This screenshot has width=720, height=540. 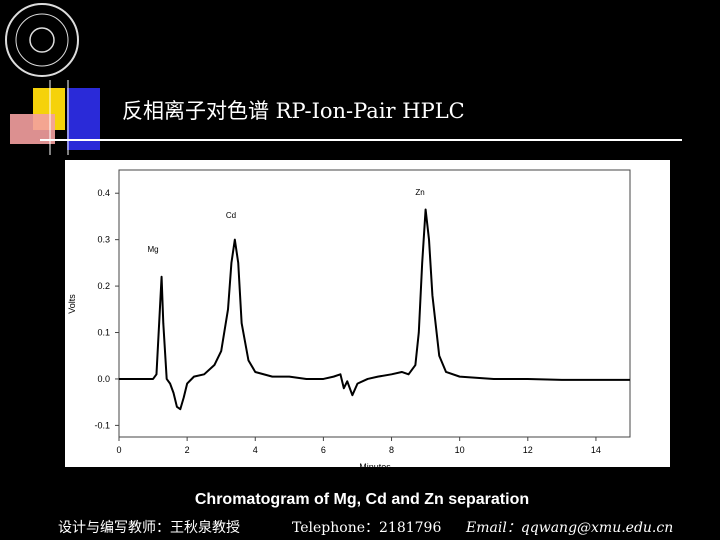 What do you see at coordinates (102, 425) in the screenshot?
I see `y-tick-label: -0.1` at bounding box center [102, 425].